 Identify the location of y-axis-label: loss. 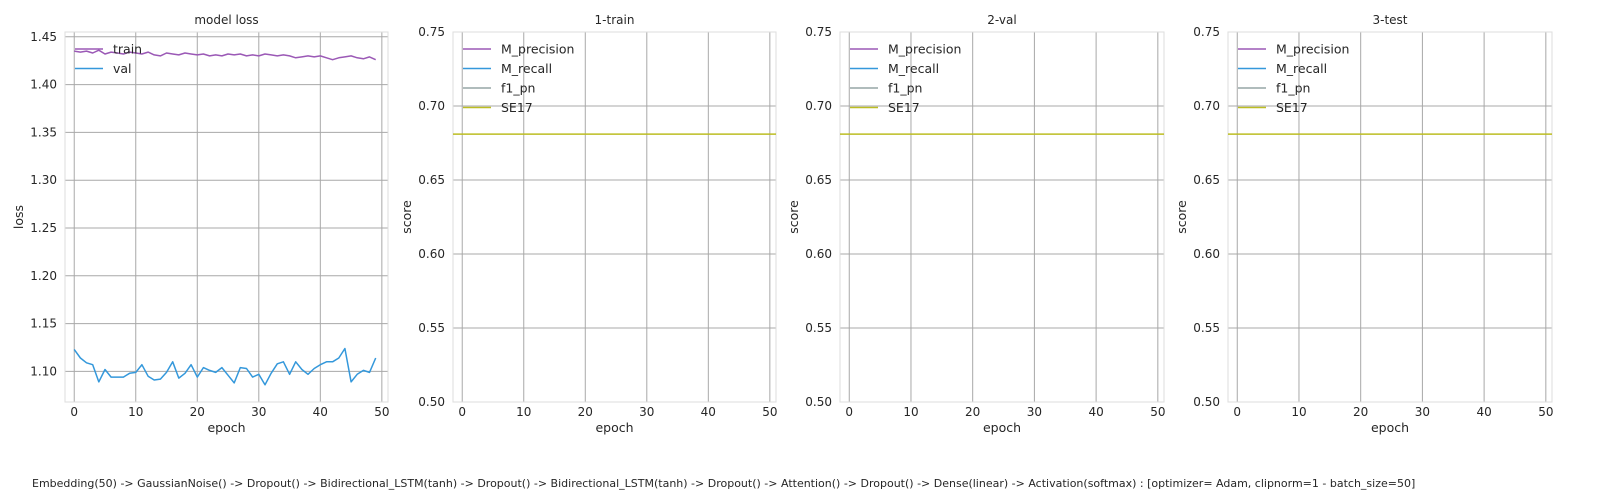
(18, 217).